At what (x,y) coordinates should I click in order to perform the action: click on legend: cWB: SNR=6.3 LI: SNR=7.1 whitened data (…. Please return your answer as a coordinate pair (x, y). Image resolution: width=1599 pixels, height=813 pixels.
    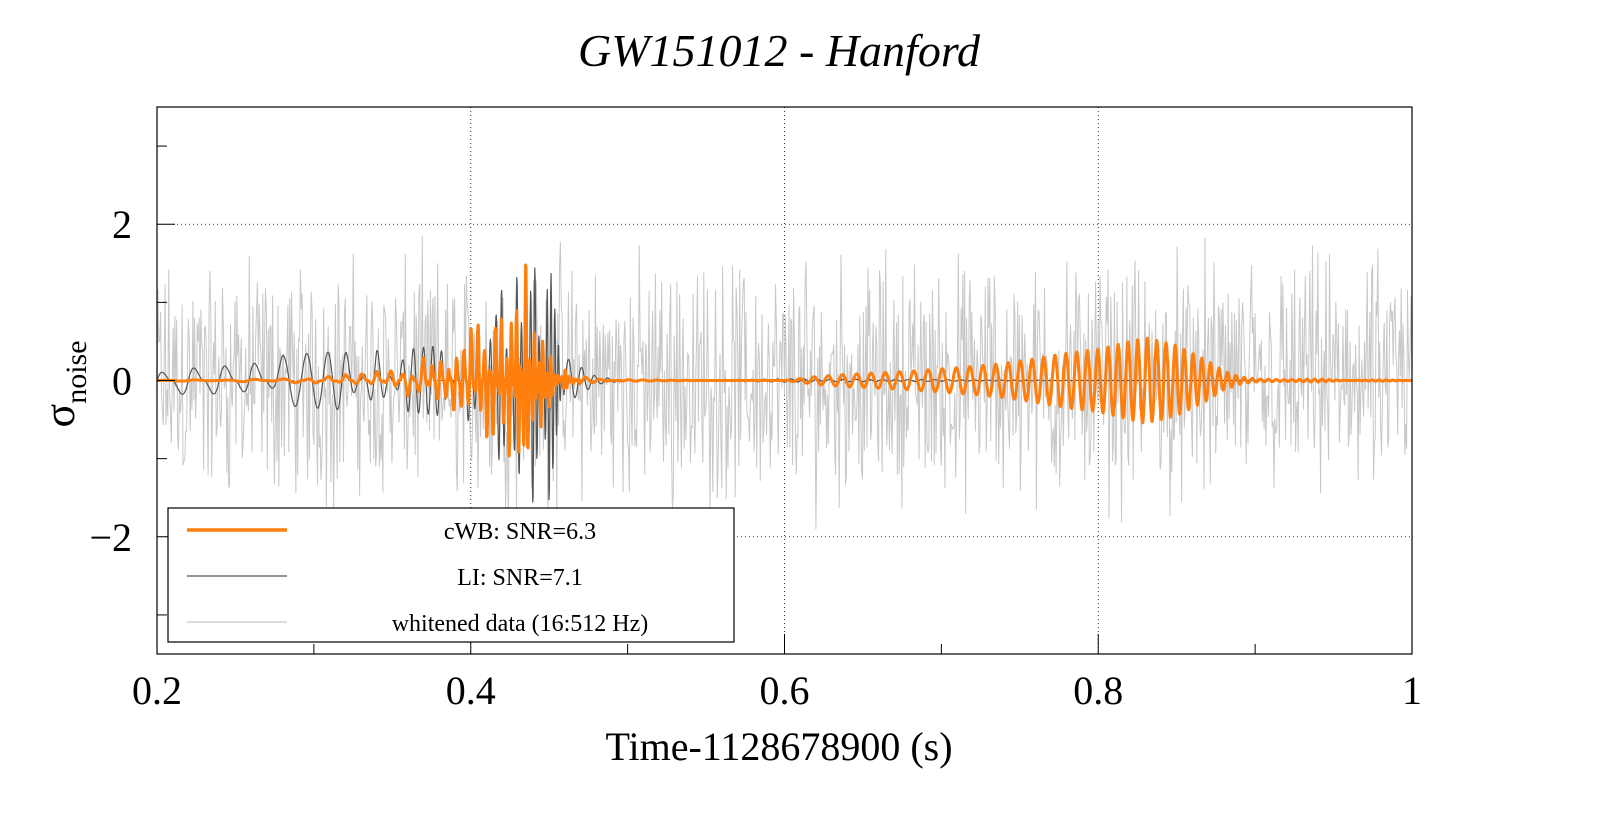
    Looking at the image, I should click on (451, 575).